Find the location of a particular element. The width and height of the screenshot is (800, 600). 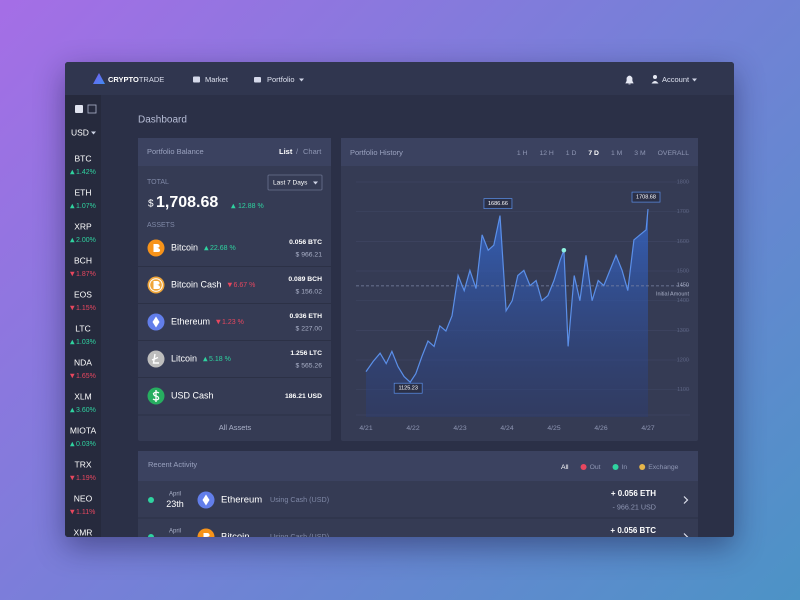

chart-title: Portfolio History is located at coordinates (376, 152).